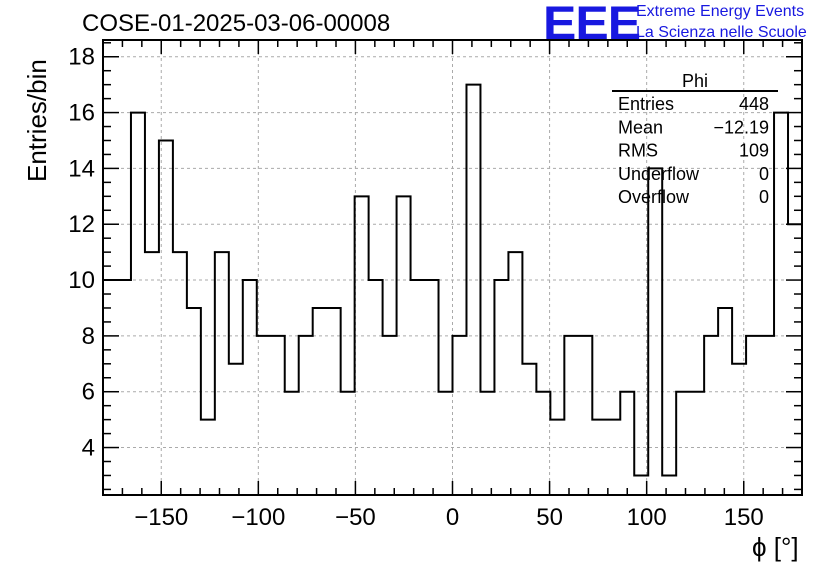  Describe the element at coordinates (88, 392) in the screenshot. I see `y-tick-label: 6` at that location.